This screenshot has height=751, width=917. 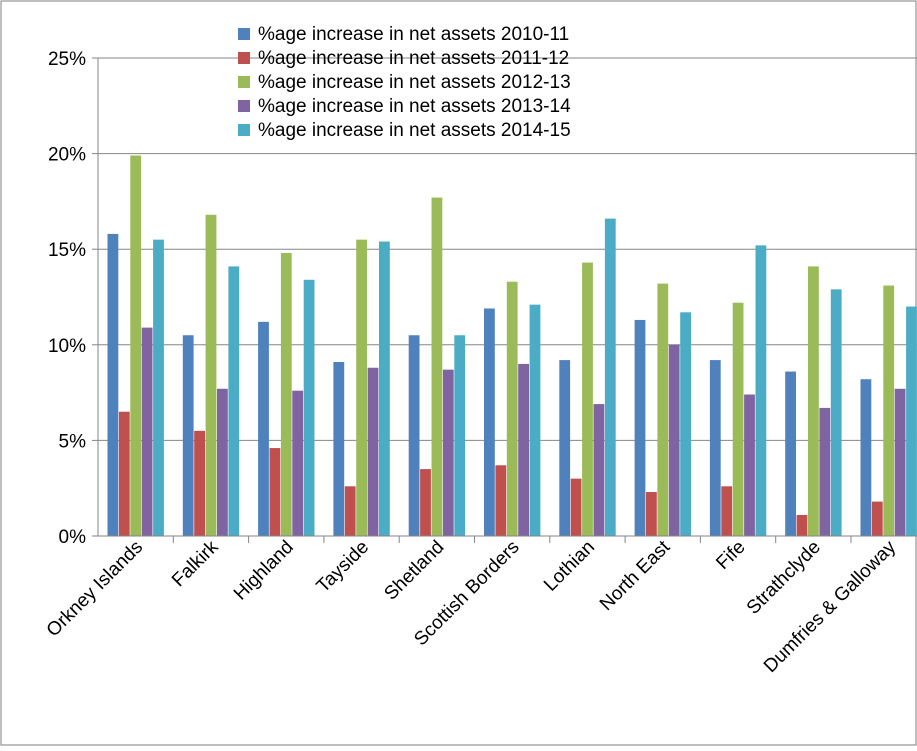 I want to click on y-tick-label: 25%, so click(x=67, y=59).